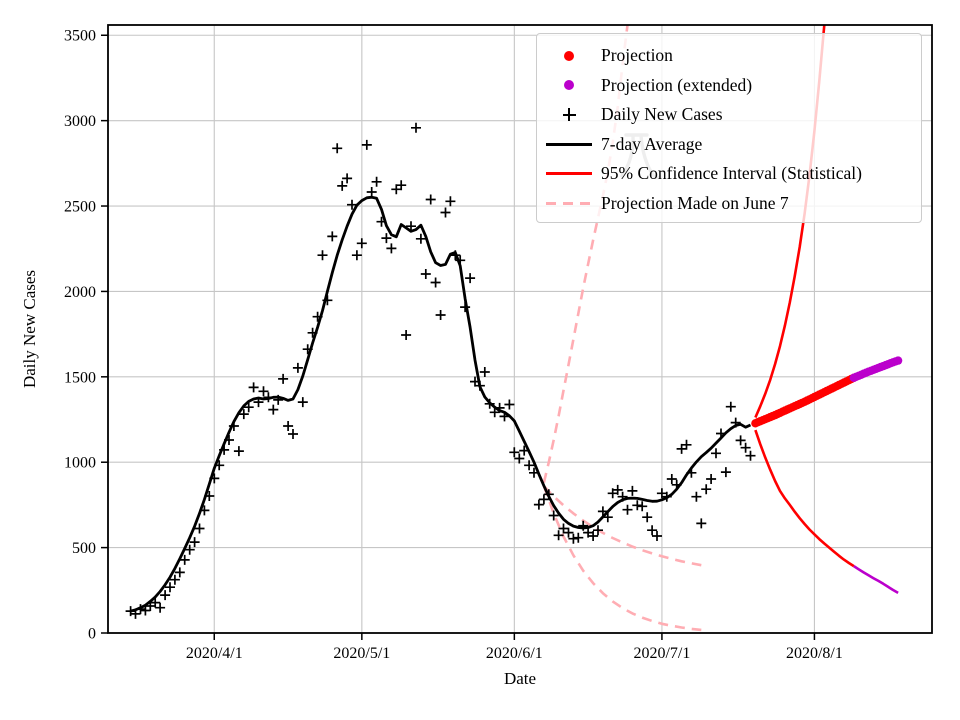 This screenshot has width=960, height=720. I want to click on x-tick-label: 2020/8/1, so click(814, 653).